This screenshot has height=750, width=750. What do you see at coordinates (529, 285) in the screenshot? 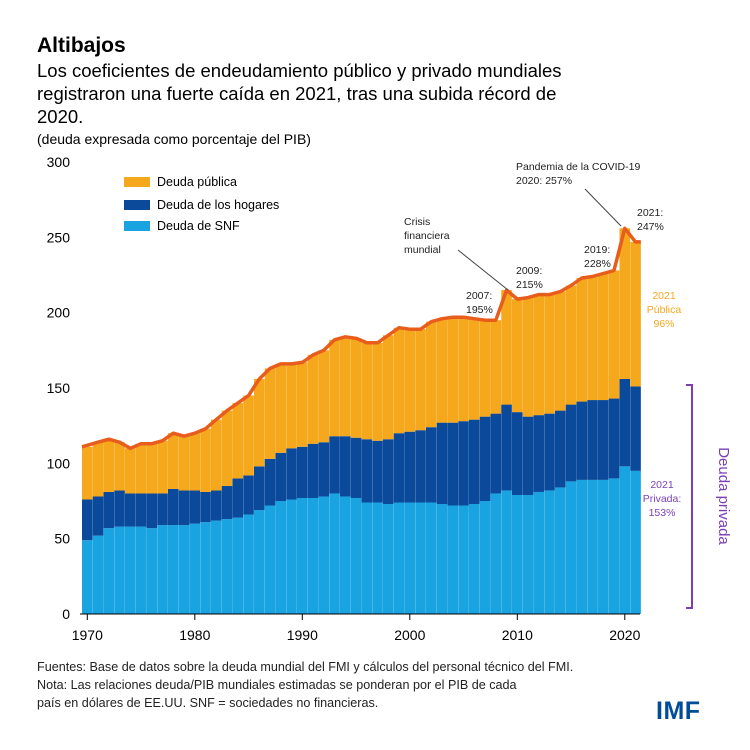
I see `svg-text: 215%` at bounding box center [529, 285].